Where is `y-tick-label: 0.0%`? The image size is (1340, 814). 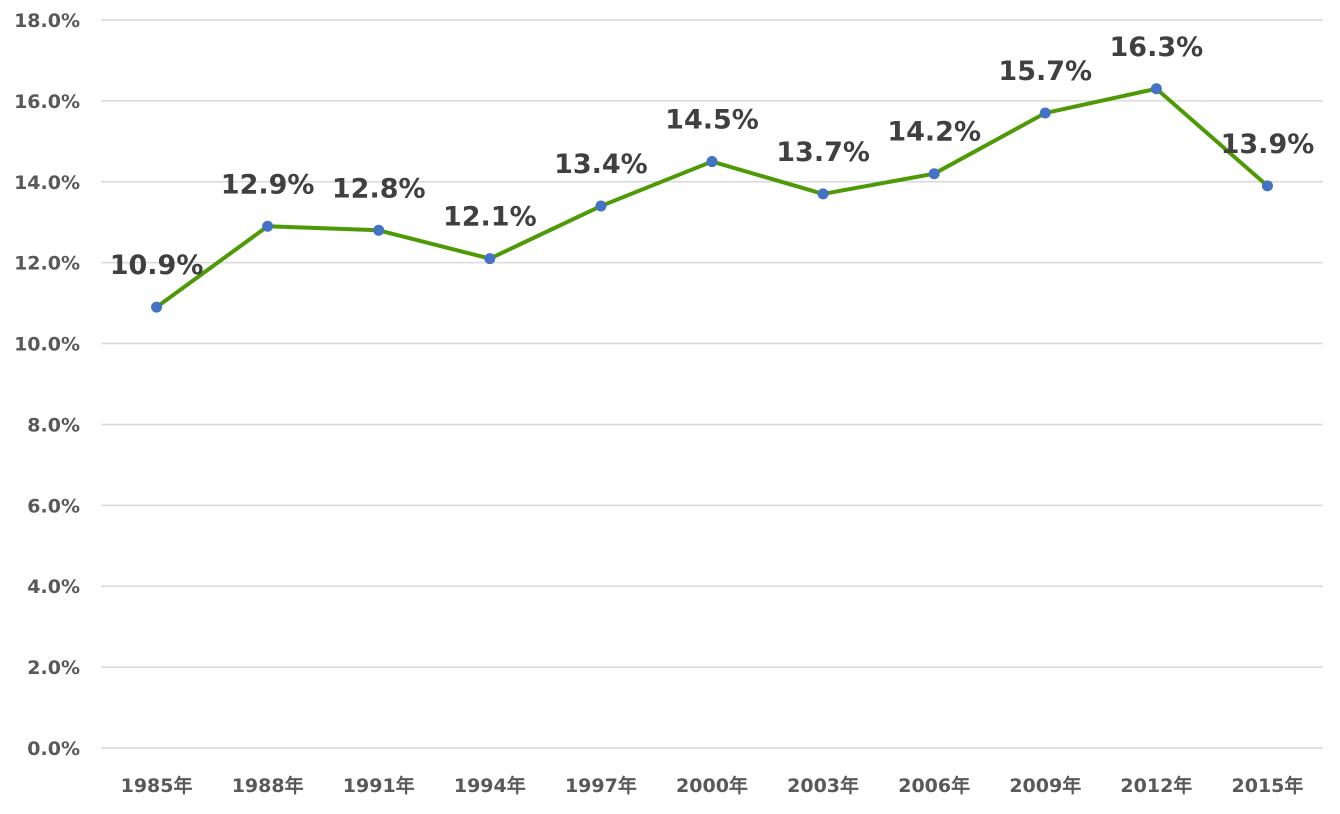 y-tick-label: 0.0% is located at coordinates (53, 749).